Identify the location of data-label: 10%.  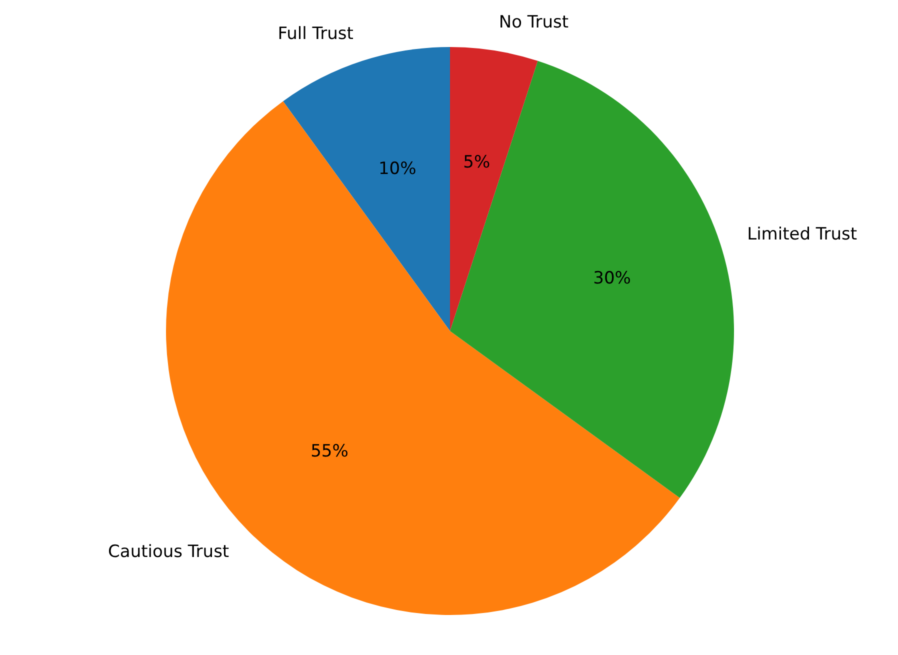
(397, 168).